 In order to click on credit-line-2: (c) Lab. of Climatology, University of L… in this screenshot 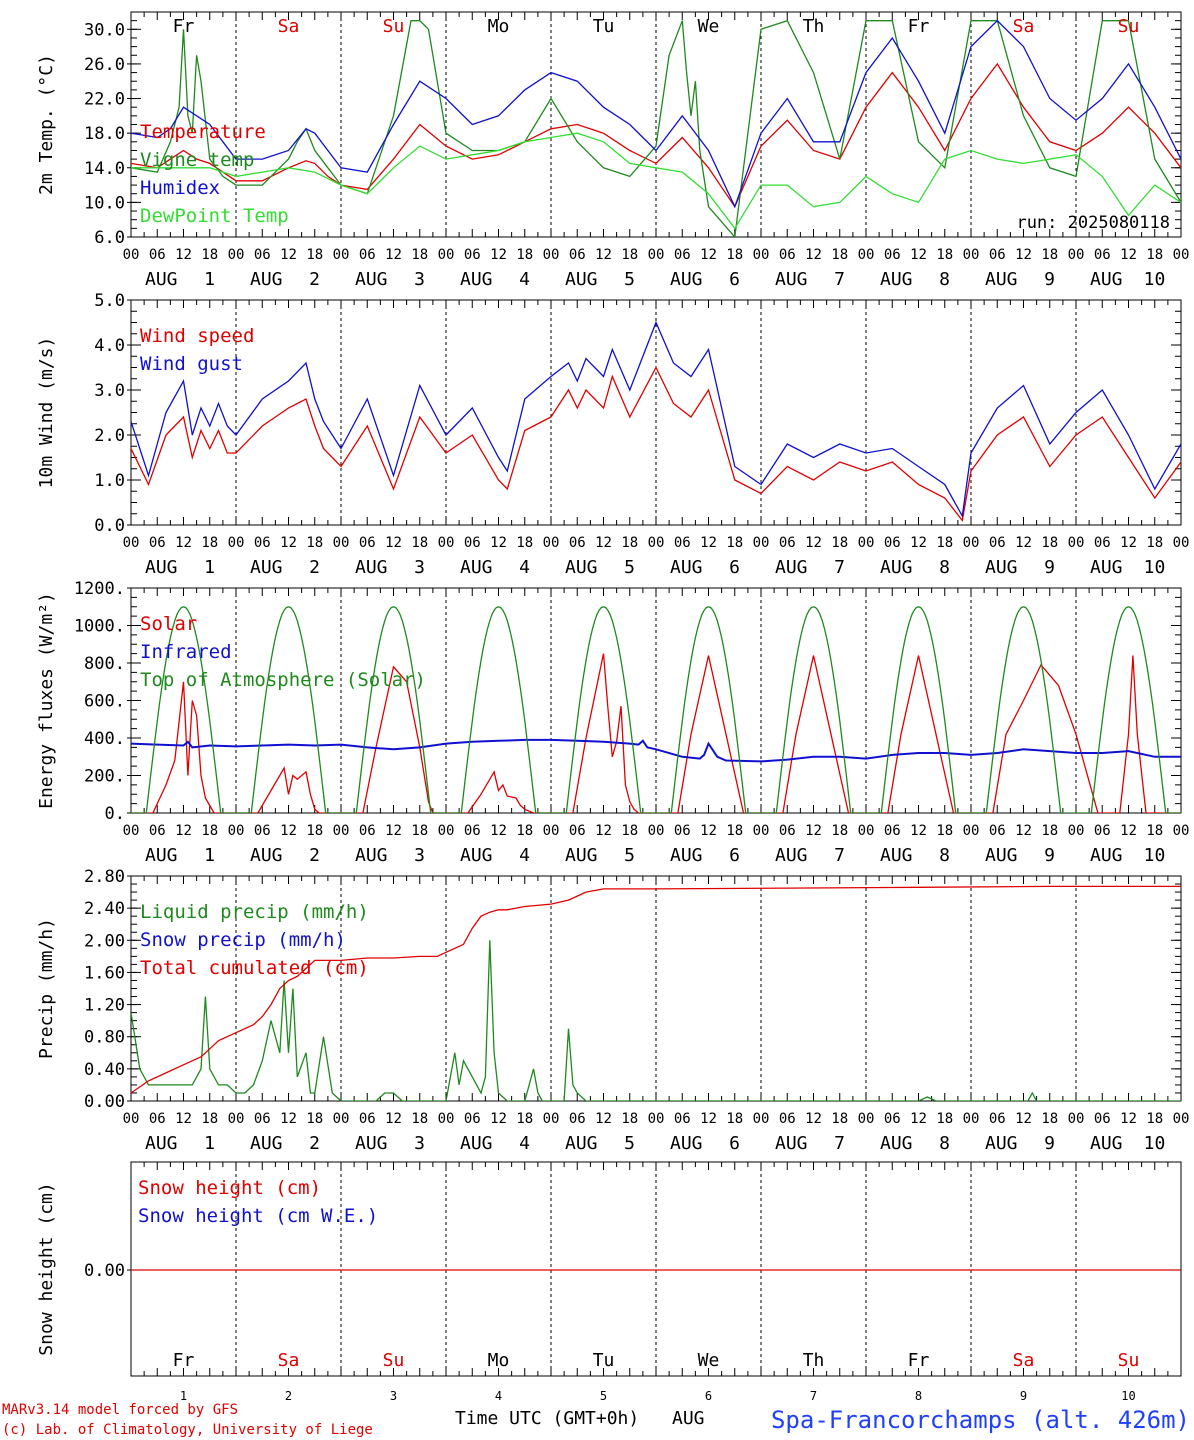, I will do `click(187, 1430)`.